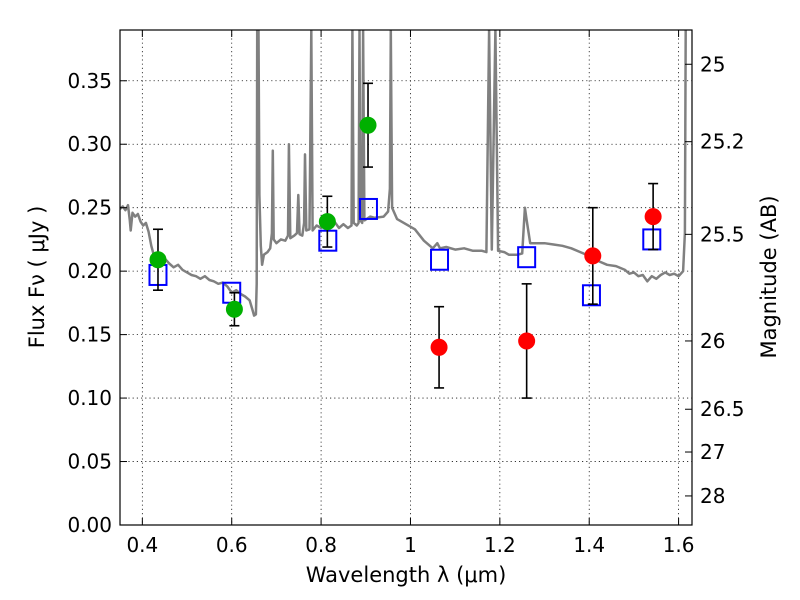 This screenshot has height=600, width=800. I want to click on y2-tick-label: 27, so click(712, 452).